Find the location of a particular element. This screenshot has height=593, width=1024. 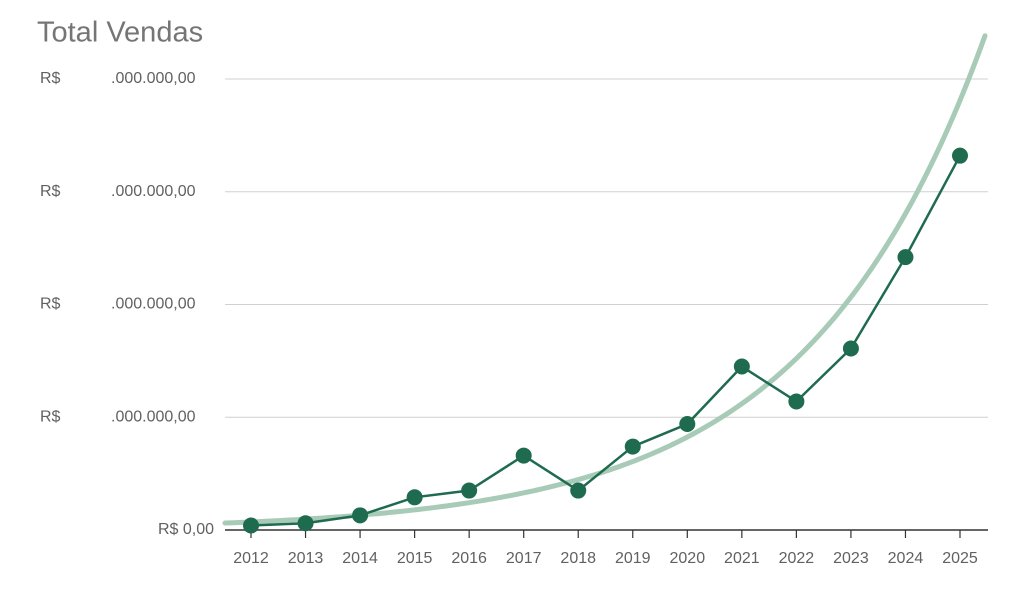

x-tick-label: 2016 is located at coordinates (469, 558).